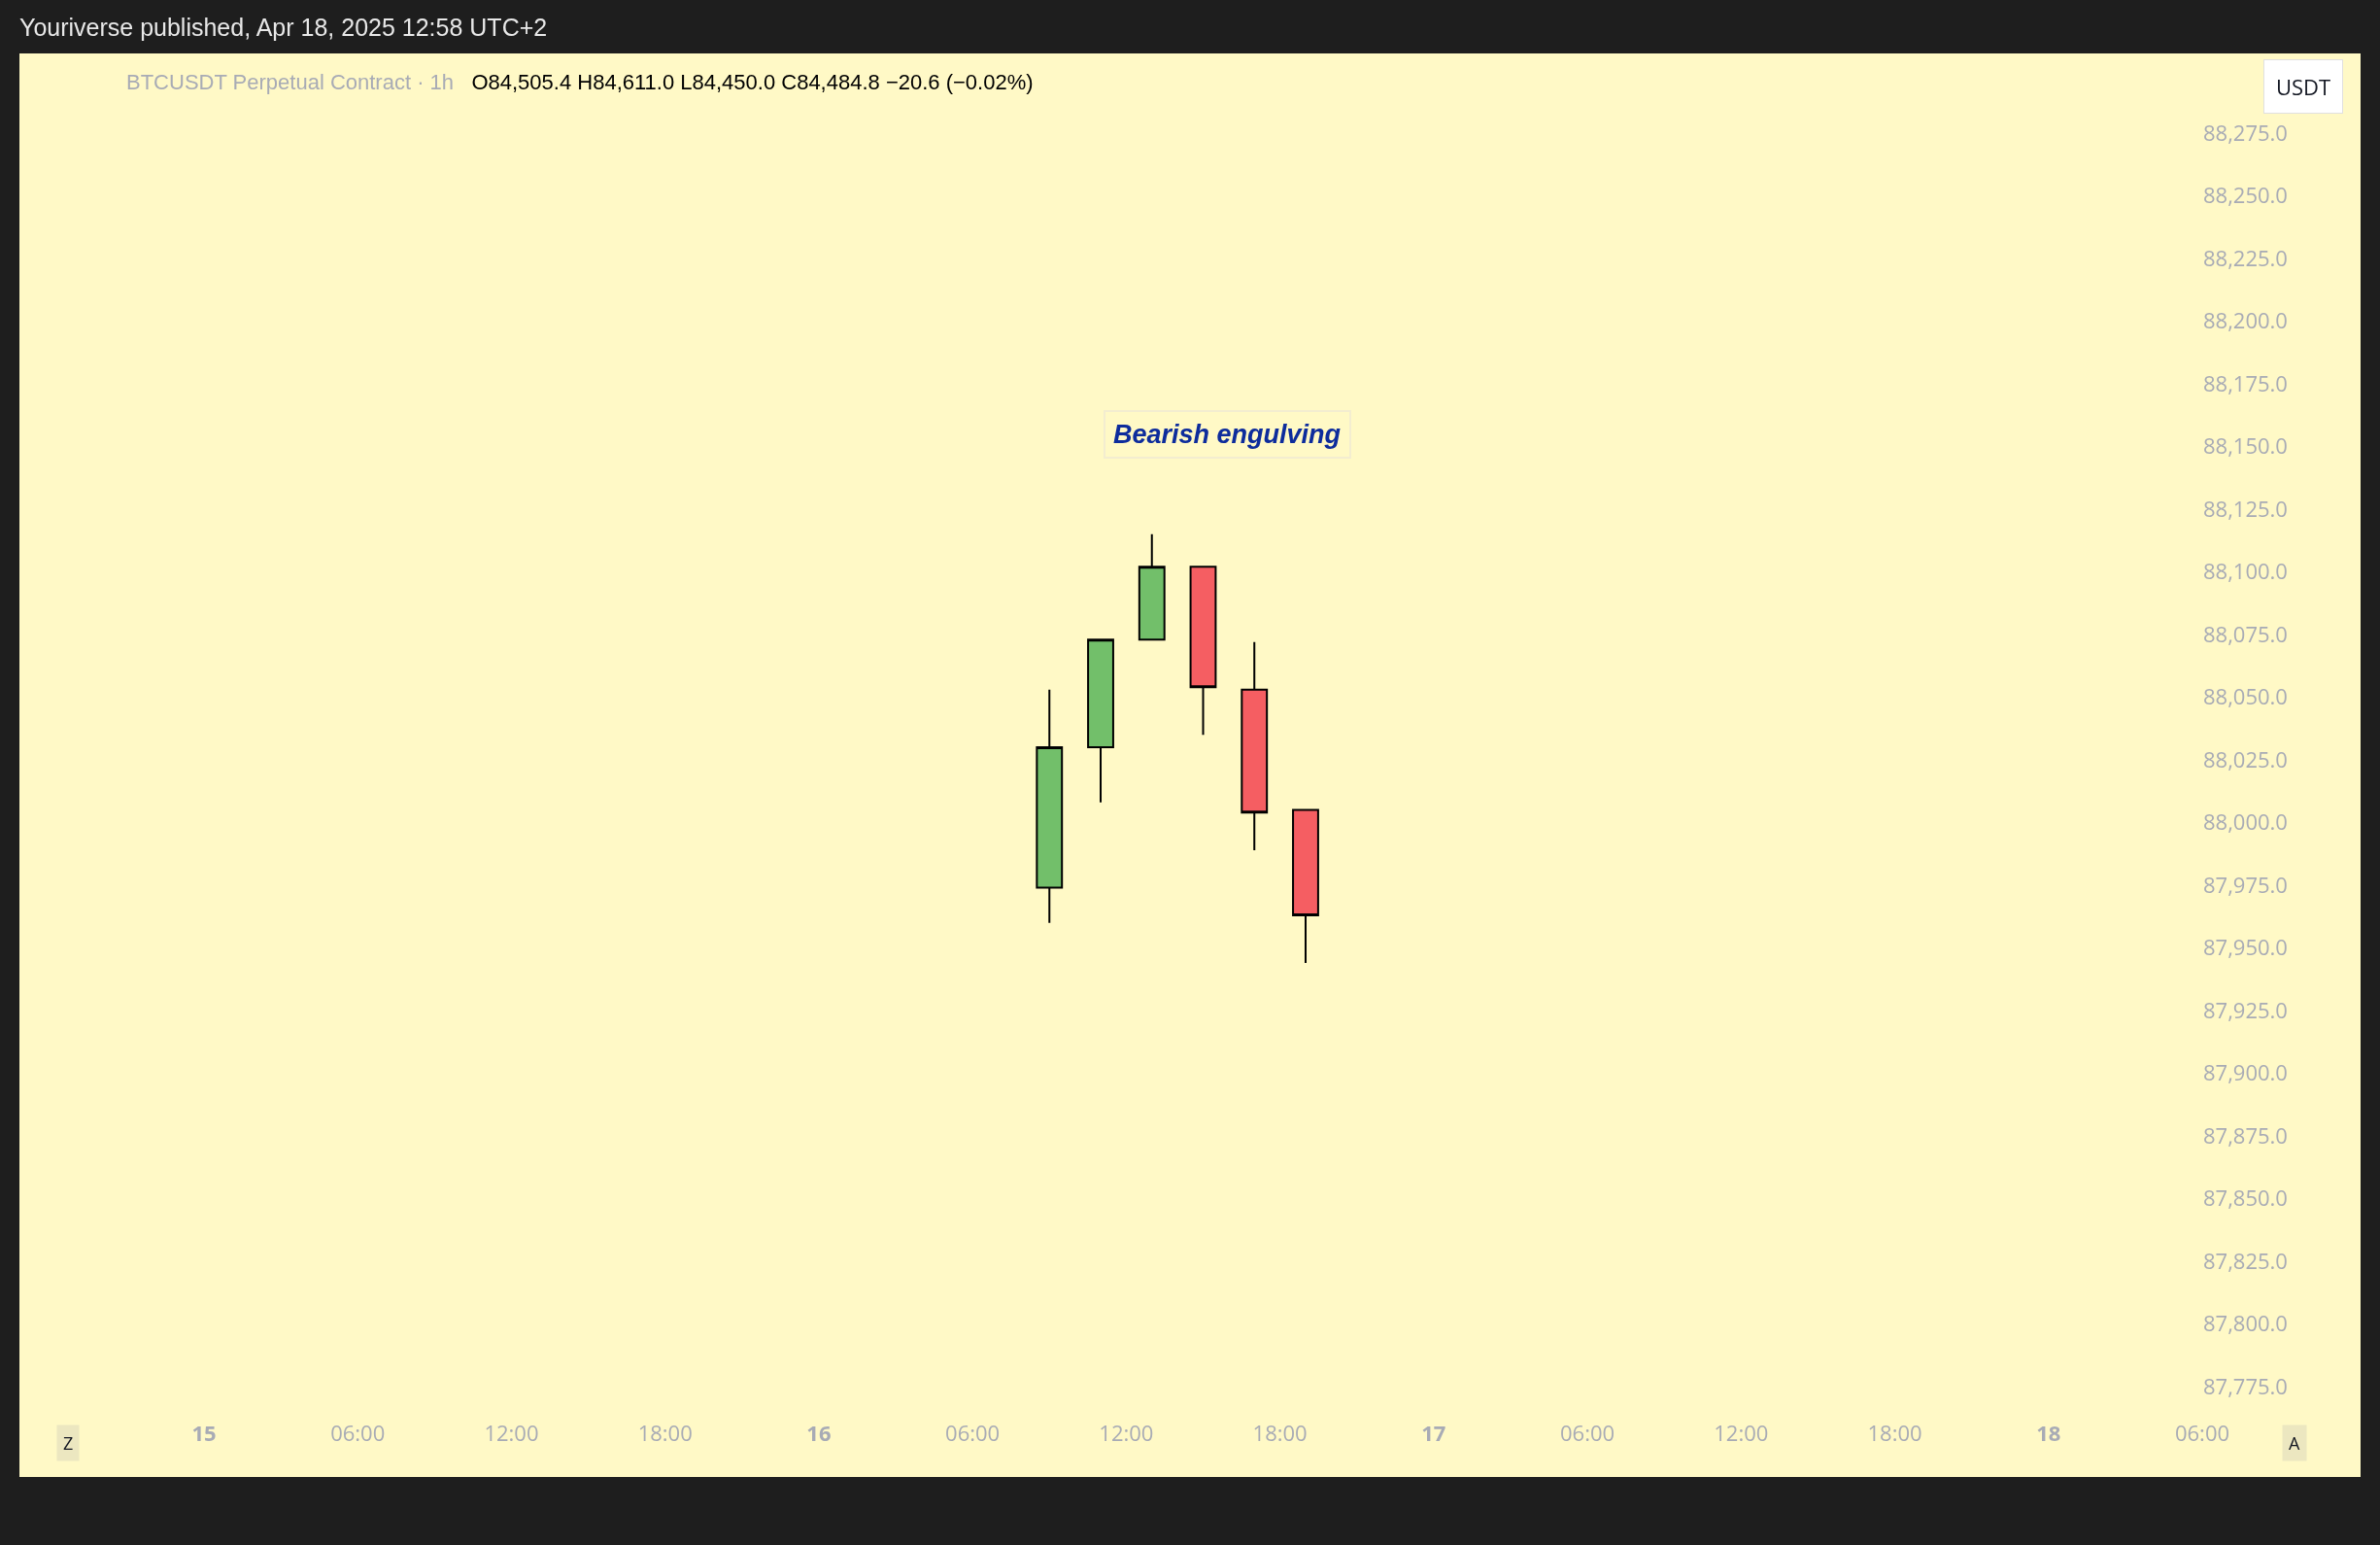 The height and width of the screenshot is (1545, 2380). What do you see at coordinates (2048, 1432) in the screenshot?
I see `x-tick-label: 18` at bounding box center [2048, 1432].